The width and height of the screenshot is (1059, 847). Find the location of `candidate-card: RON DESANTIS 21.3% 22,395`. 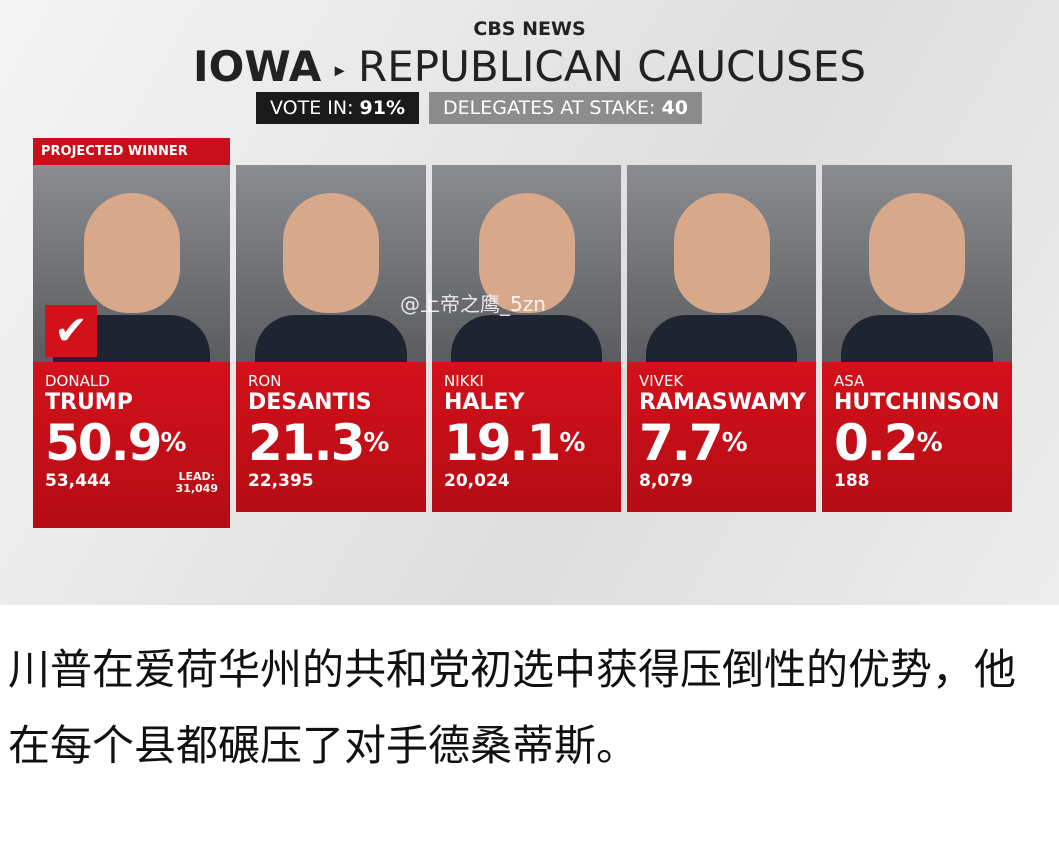

candidate-card: RON DESANTIS 21.3% 22,395 is located at coordinates (331, 338).